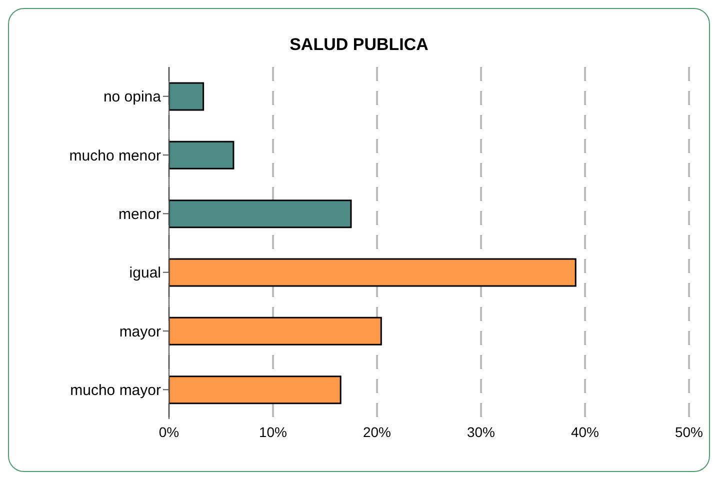 The height and width of the screenshot is (477, 715). I want to click on x-tick-label: 30%, so click(481, 432).